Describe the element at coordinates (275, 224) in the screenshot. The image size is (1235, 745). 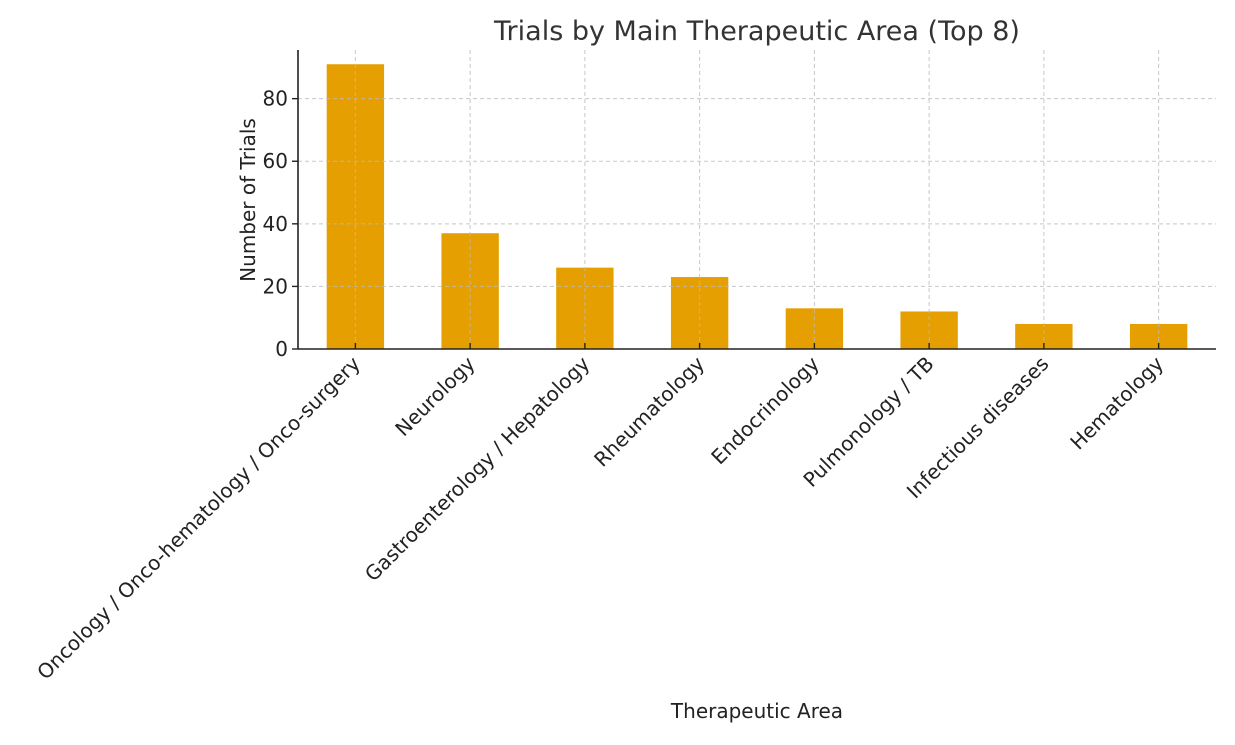
I see `y-tick-label: 40` at that location.